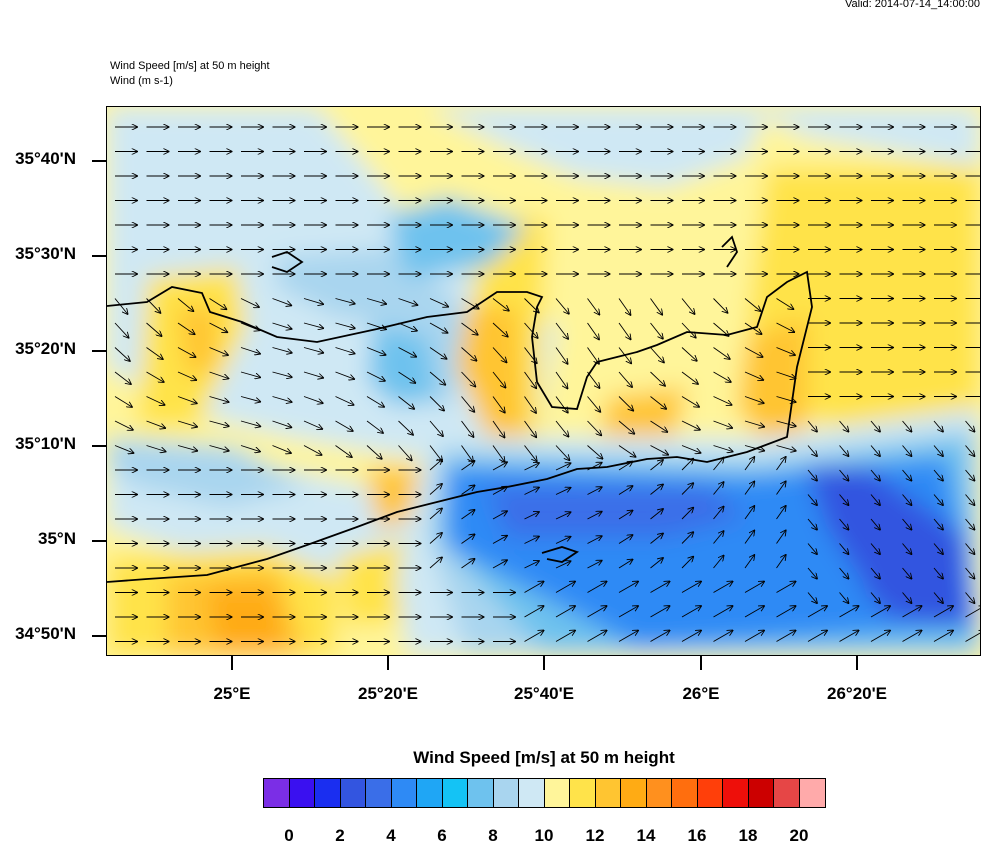 The width and height of the screenshot is (984, 846). What do you see at coordinates (99, 541) in the screenshot?
I see `lat-tick` at bounding box center [99, 541].